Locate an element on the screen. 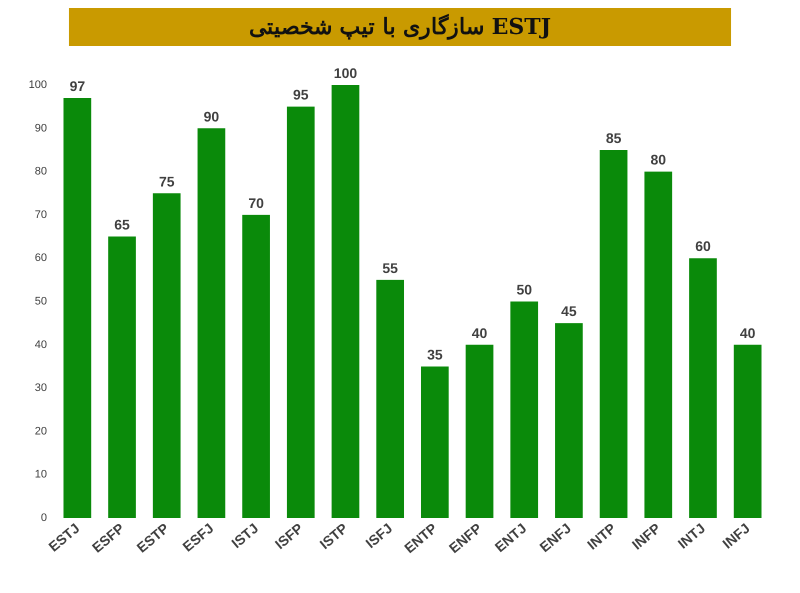 This screenshot has width=800, height=593. y-tick-label: 30 is located at coordinates (40, 388).